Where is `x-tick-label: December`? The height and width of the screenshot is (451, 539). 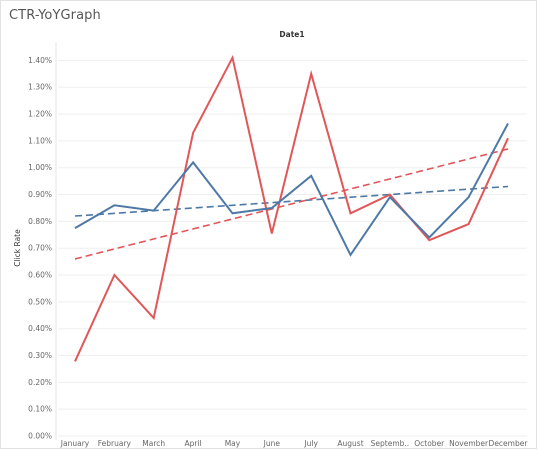 x-tick-label: December is located at coordinates (509, 443).